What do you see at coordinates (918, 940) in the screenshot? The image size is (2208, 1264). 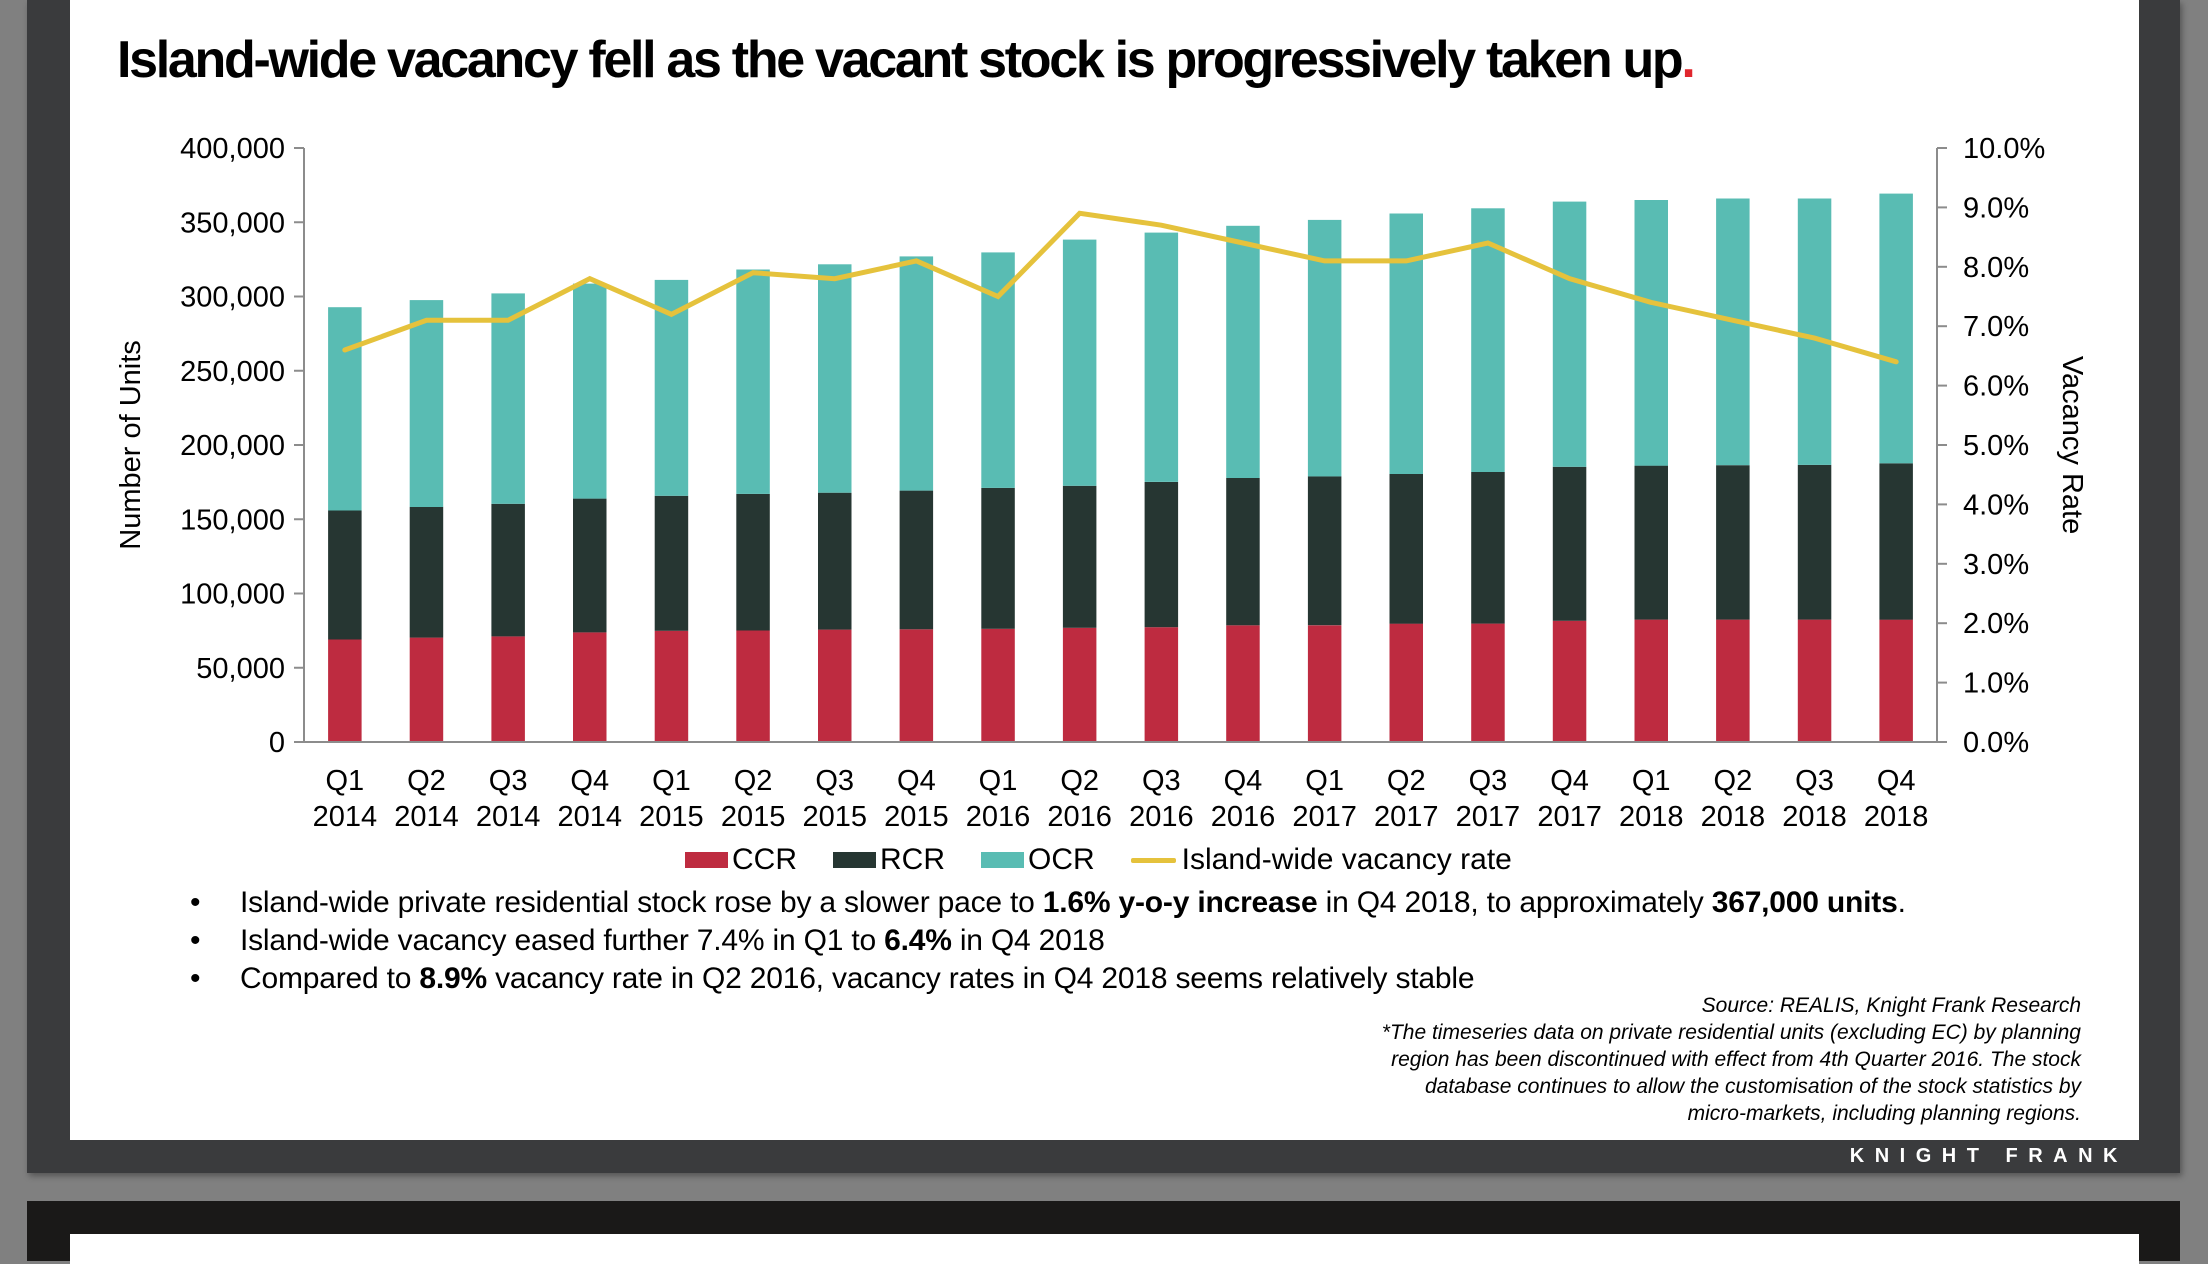 I see `bullet-highlight: 6.4%` at bounding box center [918, 940].